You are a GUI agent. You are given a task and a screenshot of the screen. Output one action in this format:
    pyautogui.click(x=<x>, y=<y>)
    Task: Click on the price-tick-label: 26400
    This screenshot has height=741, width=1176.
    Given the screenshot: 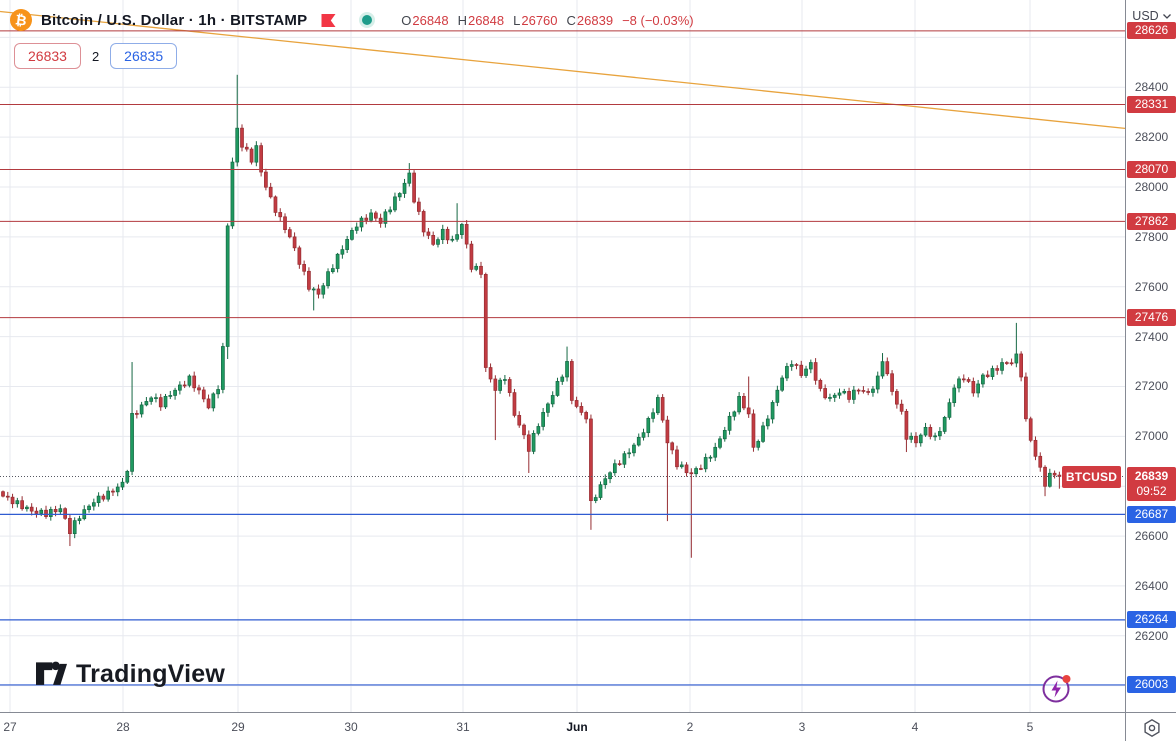 What is the action you would take?
    pyautogui.click(x=1151, y=585)
    